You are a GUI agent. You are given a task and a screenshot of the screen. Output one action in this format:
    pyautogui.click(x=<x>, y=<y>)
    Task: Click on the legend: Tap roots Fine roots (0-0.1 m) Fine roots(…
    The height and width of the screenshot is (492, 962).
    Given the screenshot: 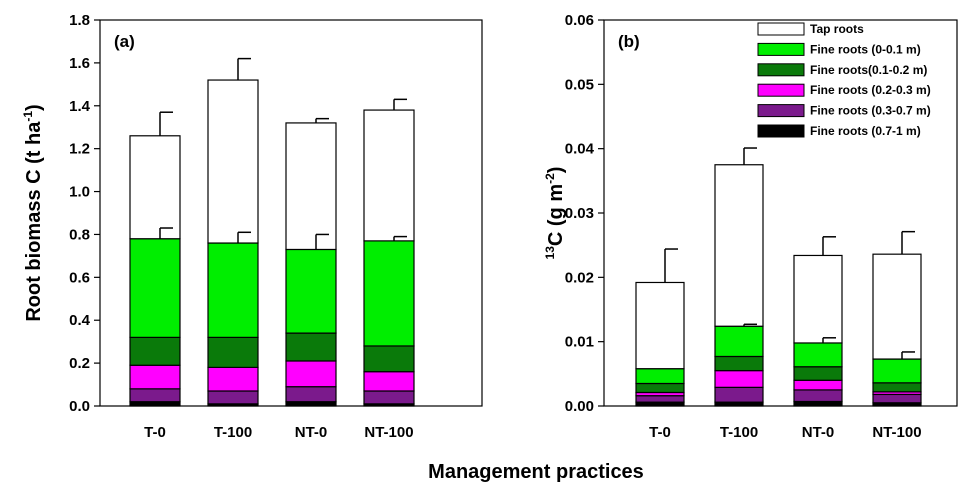 What is the action you would take?
    pyautogui.click(x=844, y=80)
    